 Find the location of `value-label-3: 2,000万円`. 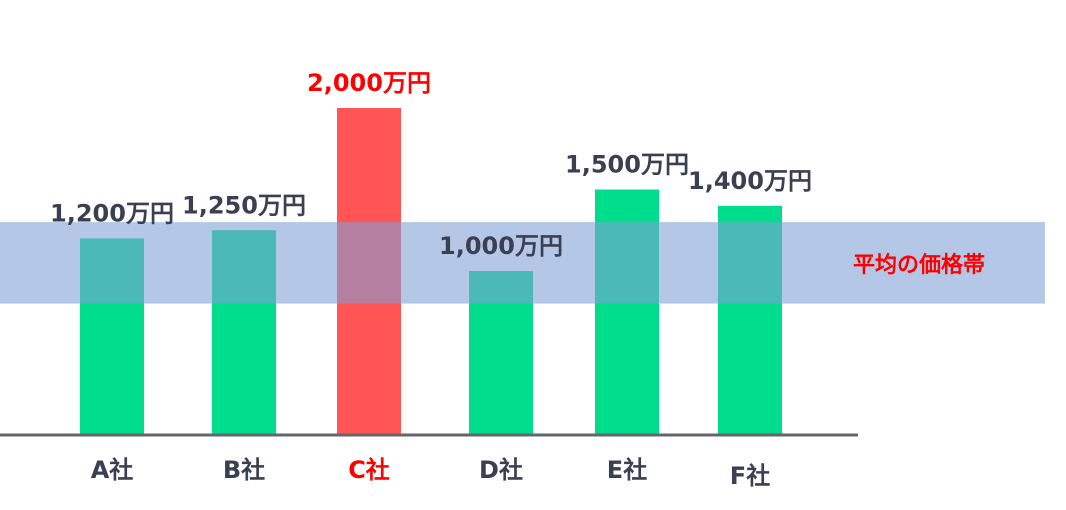

value-label-3: 2,000万円 is located at coordinates (369, 83).